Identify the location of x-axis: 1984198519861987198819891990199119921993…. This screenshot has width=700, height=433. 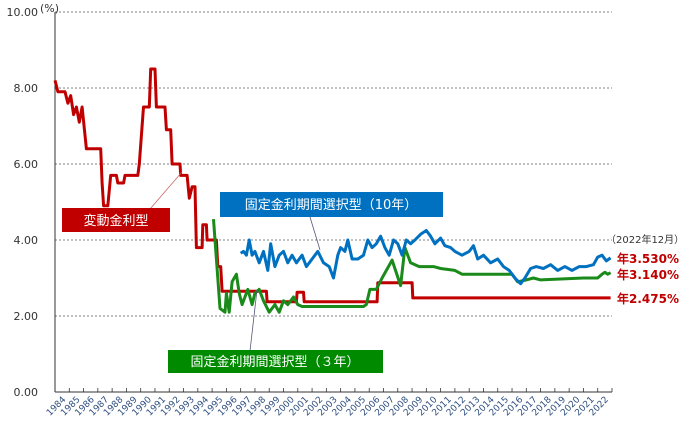
(329, 403).